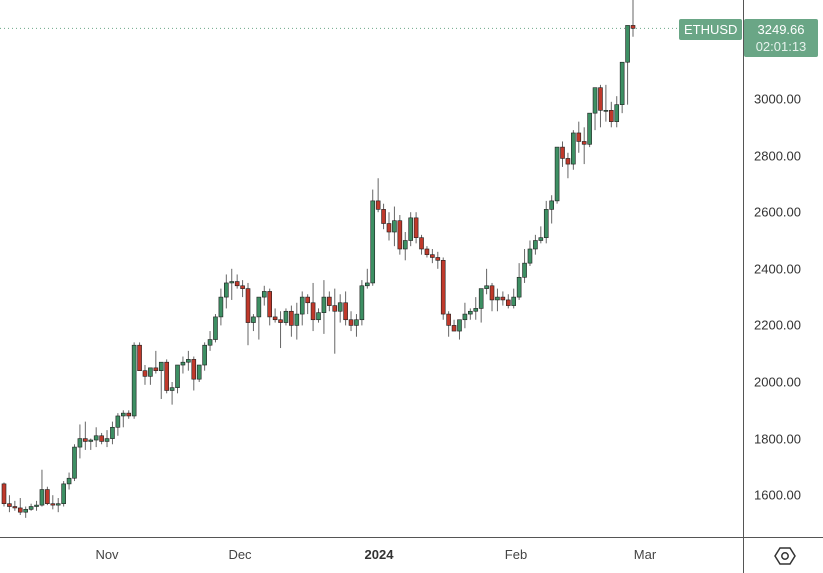 This screenshot has width=823, height=573. What do you see at coordinates (777, 212) in the screenshot?
I see `price-tick: 2600.00` at bounding box center [777, 212].